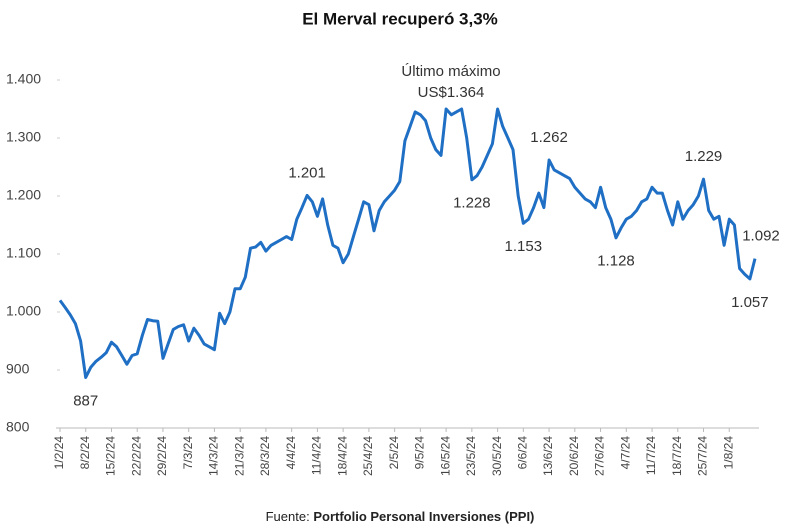  What do you see at coordinates (497, 456) in the screenshot?
I see `x-tick-label: 30/5/24` at bounding box center [497, 456].